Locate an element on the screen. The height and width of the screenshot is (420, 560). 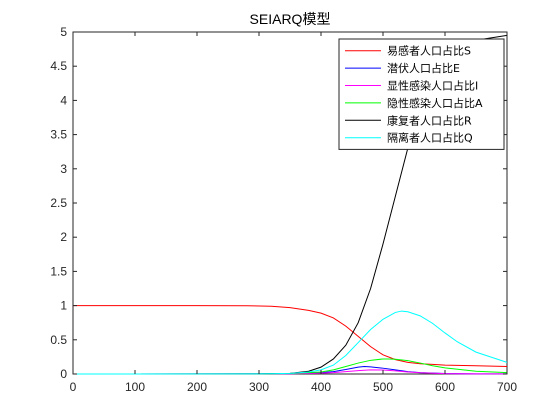
legend-box is located at coordinates (421, 94).